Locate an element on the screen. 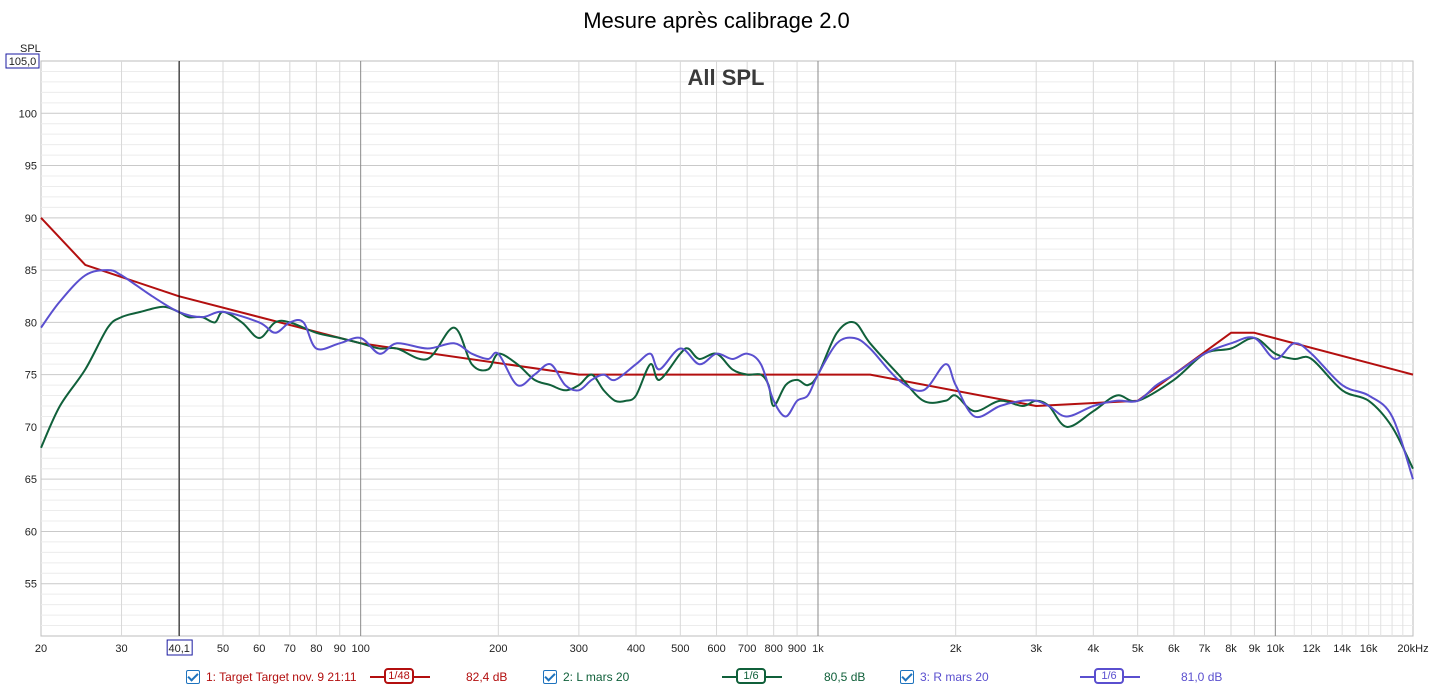 The width and height of the screenshot is (1433, 688). legend-label-1: 1: Target Target nov. 9 21:11 is located at coordinates (281, 677).